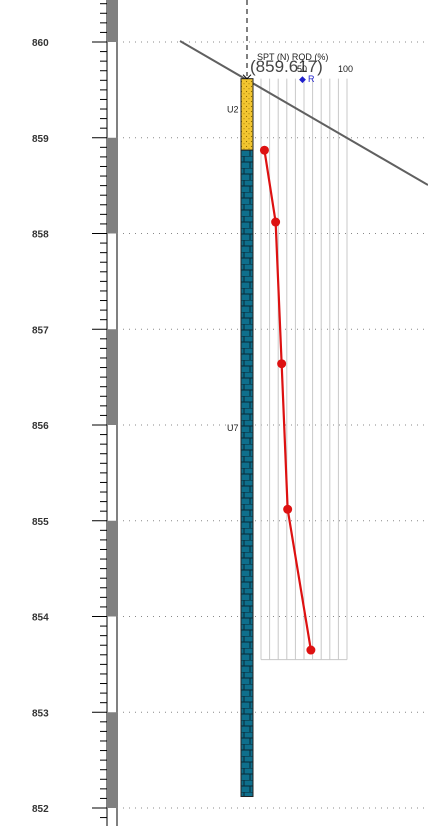 This screenshot has width=428, height=826. I want to click on elevation-label: 856, so click(40, 426).